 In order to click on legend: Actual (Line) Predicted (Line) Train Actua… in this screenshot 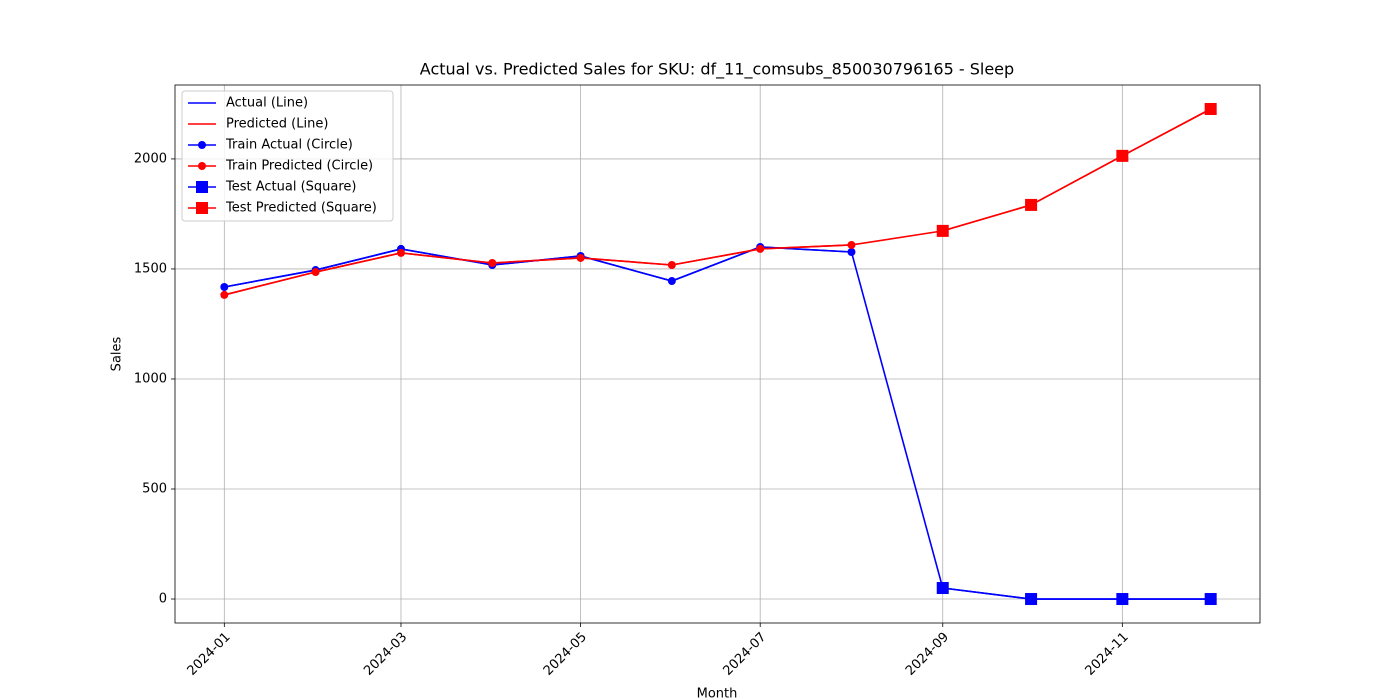, I will do `click(287, 156)`.